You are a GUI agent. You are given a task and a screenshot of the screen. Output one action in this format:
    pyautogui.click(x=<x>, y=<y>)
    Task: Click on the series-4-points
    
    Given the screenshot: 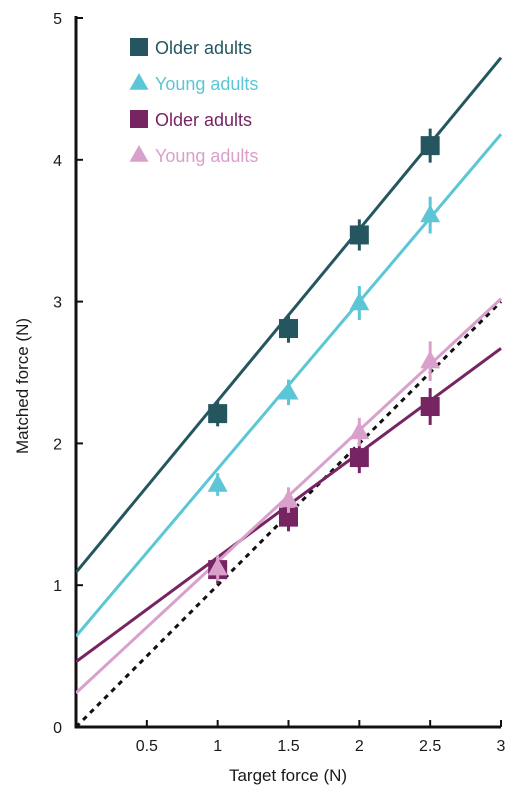 What is the action you would take?
    pyautogui.click(x=324, y=461)
    